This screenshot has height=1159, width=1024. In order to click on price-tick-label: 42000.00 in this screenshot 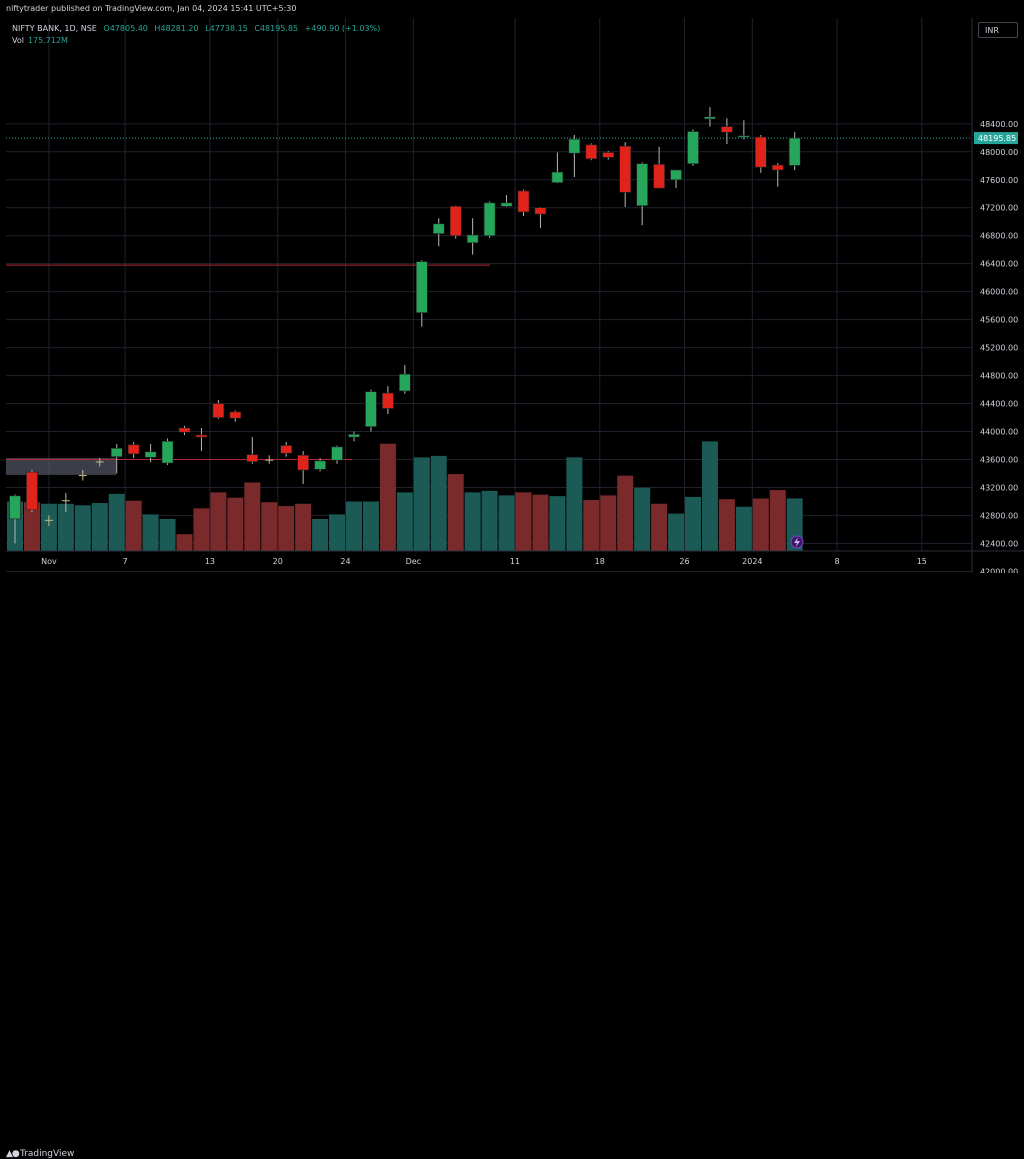, I will do `click(999, 571)`.